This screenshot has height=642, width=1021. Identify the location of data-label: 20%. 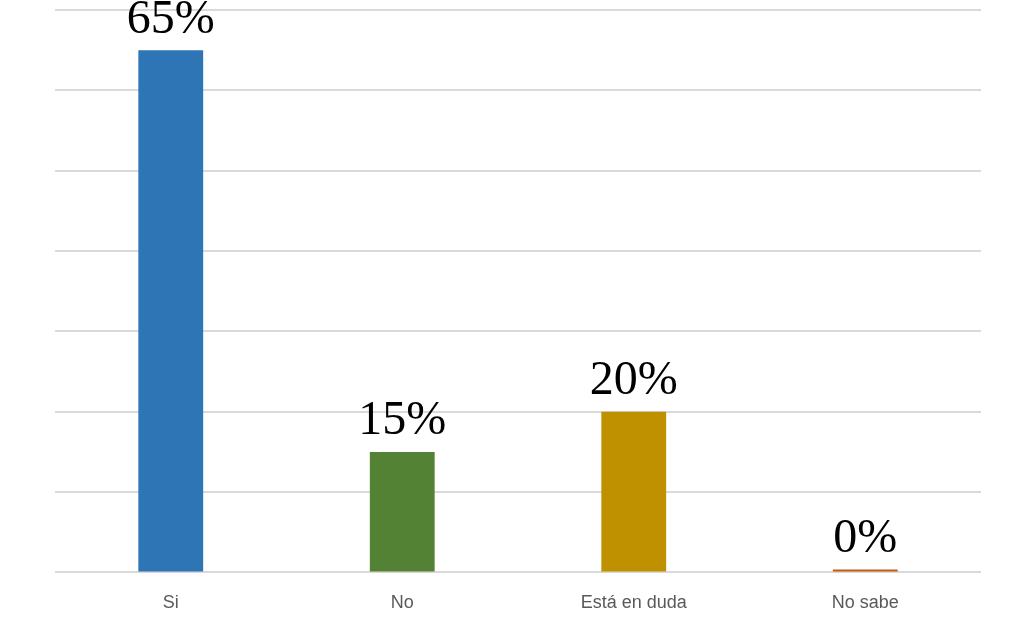
(633, 378).